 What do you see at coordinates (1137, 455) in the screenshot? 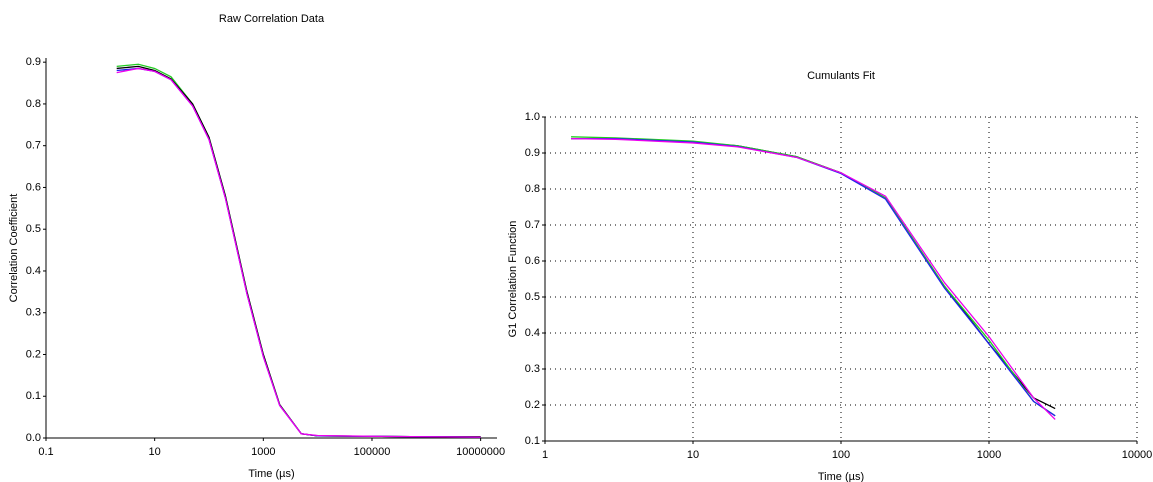
I see `x-tick-label: 10000` at bounding box center [1137, 455].